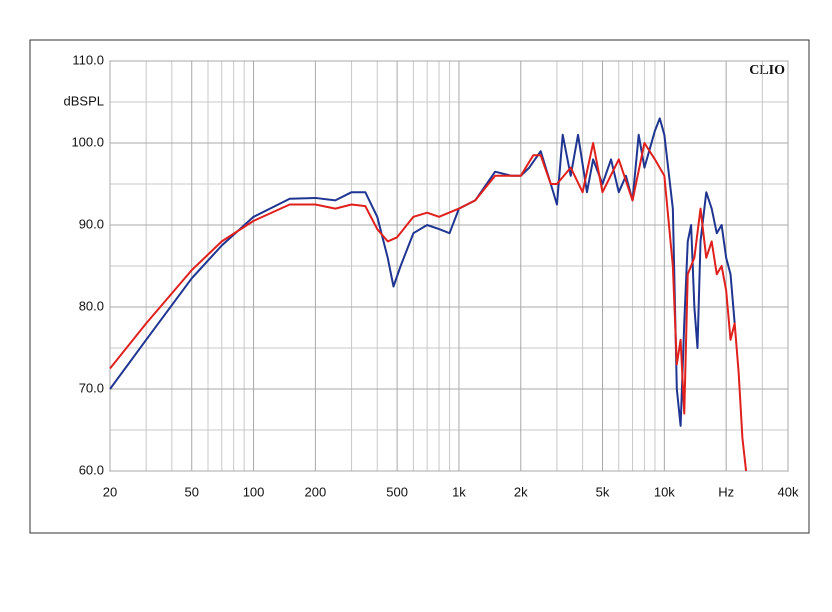  Describe the element at coordinates (767, 70) in the screenshot. I see `annotation: CLIO` at that location.